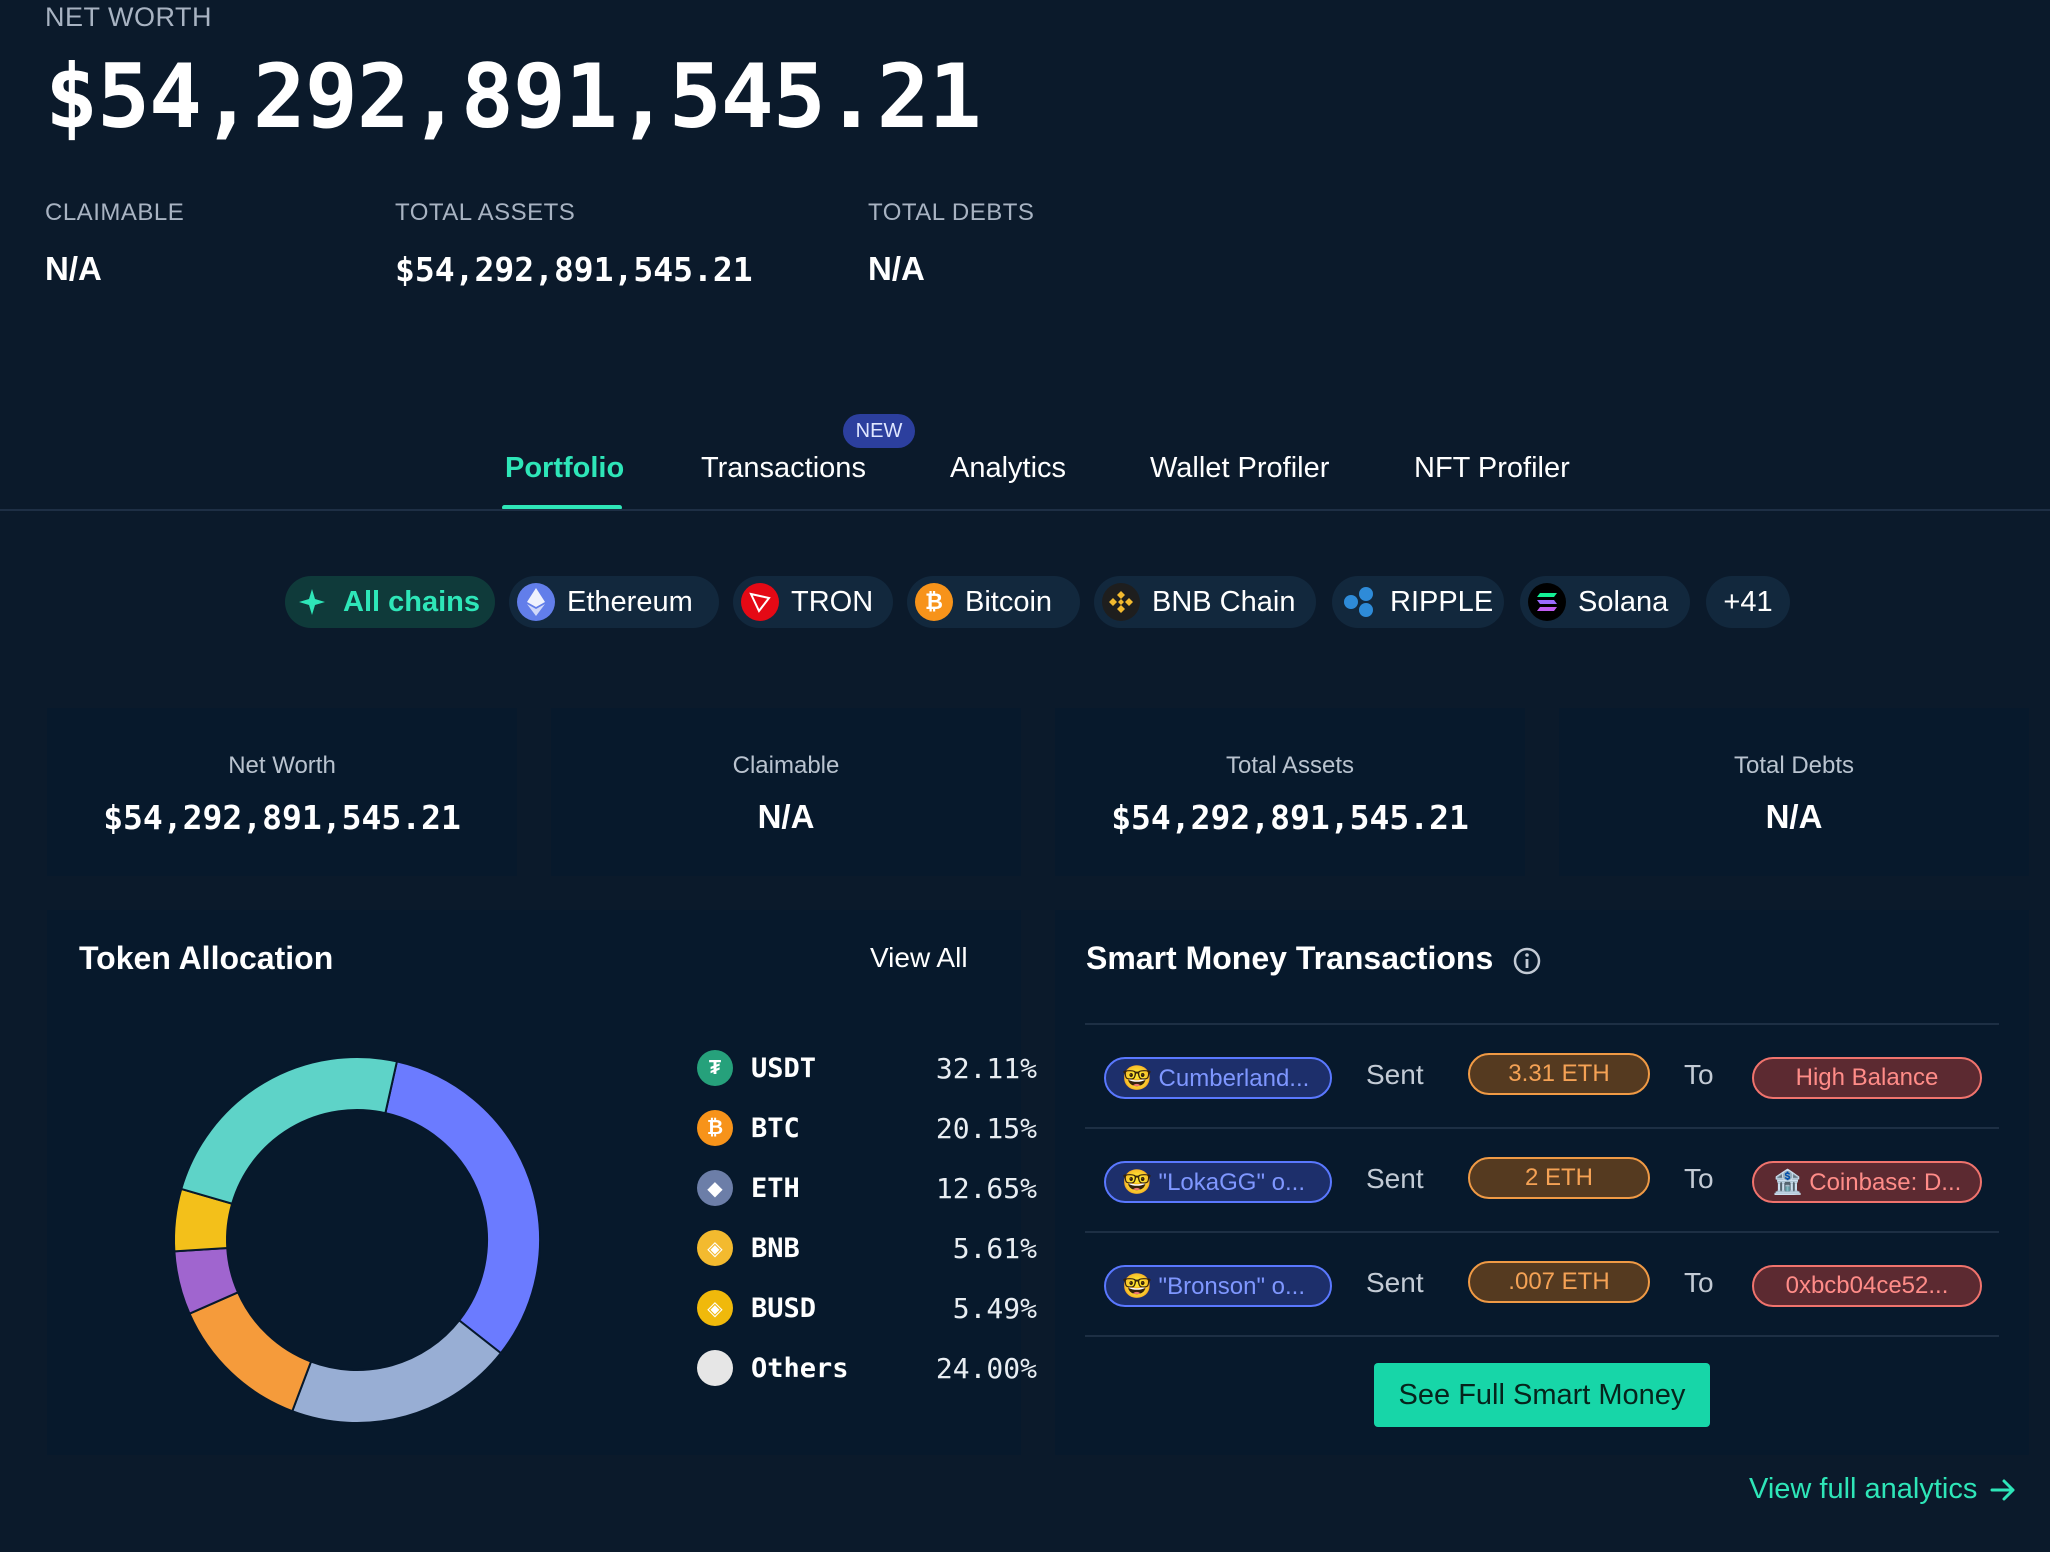 Image resolution: width=2050 pixels, height=1552 pixels. What do you see at coordinates (934, 602) in the screenshot?
I see `bitcoin-icon: ₿` at bounding box center [934, 602].